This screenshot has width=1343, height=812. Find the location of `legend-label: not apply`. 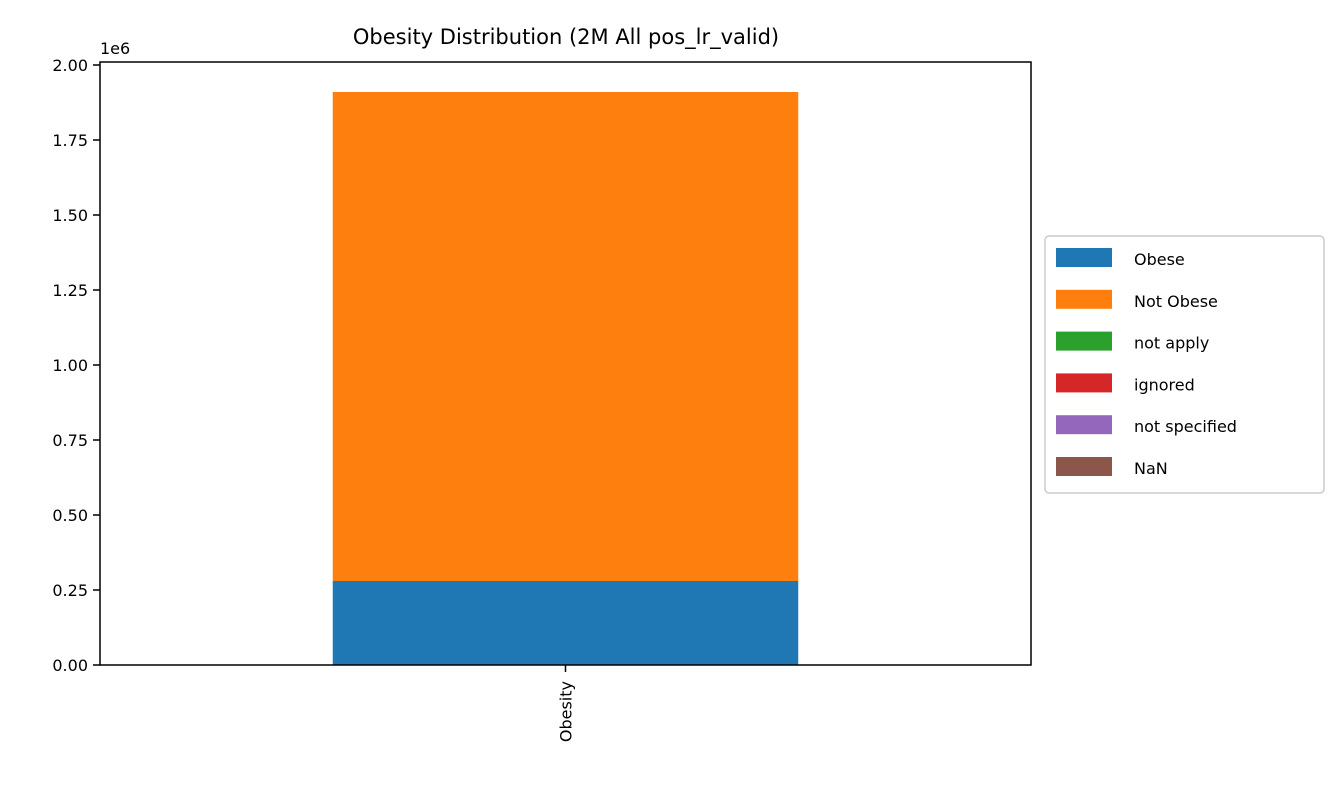

legend-label: not apply is located at coordinates (1171, 343).